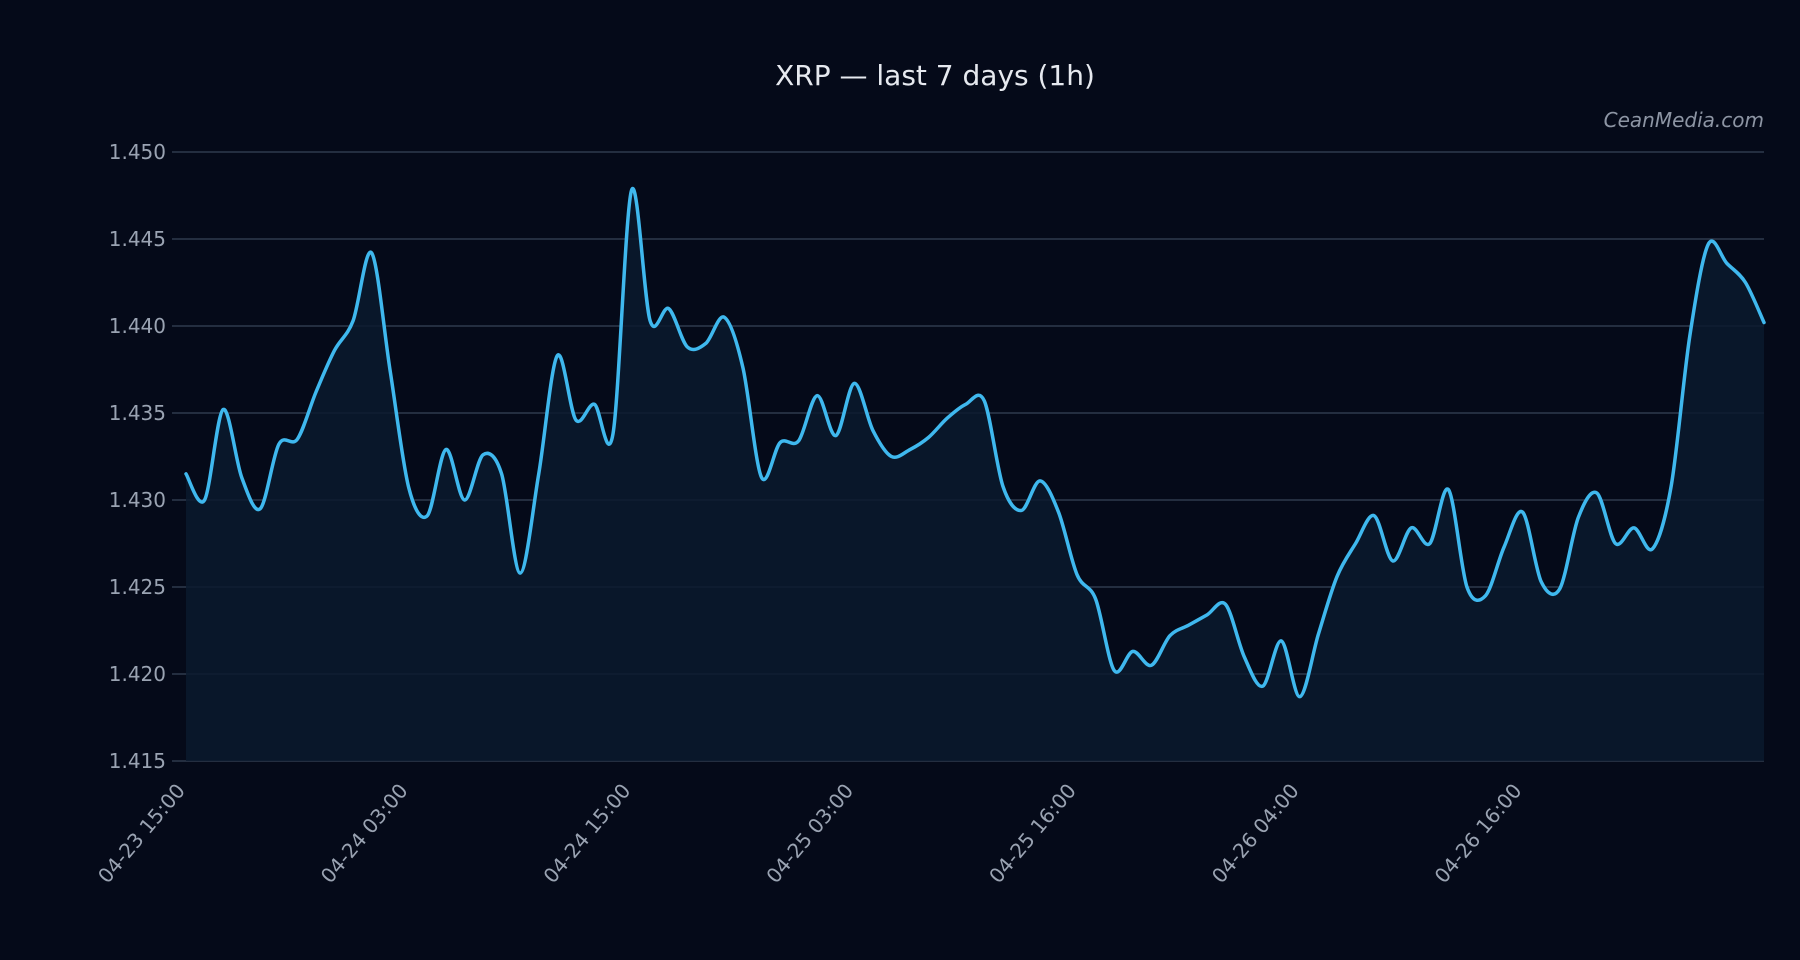 This screenshot has width=1800, height=960. I want to click on y-tick-label: 1.435, so click(137, 413).